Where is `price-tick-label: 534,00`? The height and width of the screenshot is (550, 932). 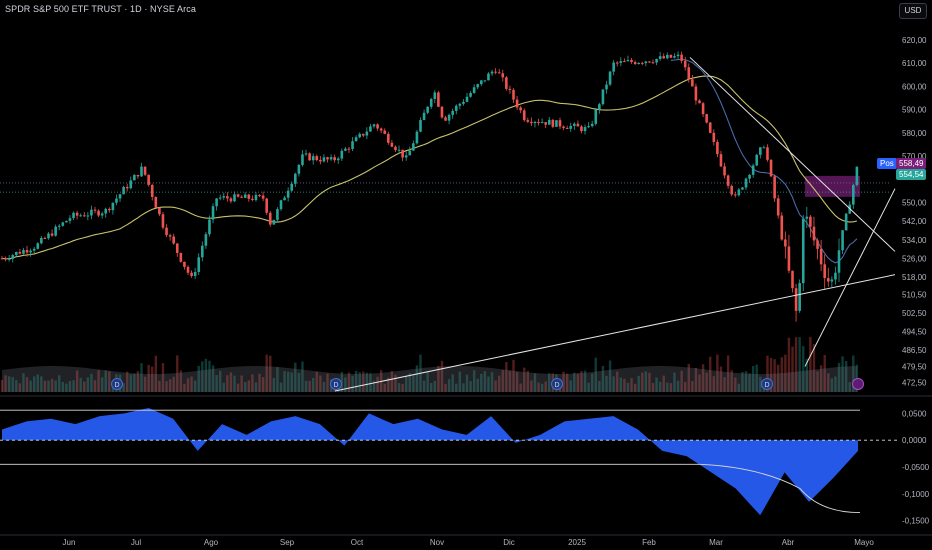 price-tick-label: 534,00 is located at coordinates (914, 240).